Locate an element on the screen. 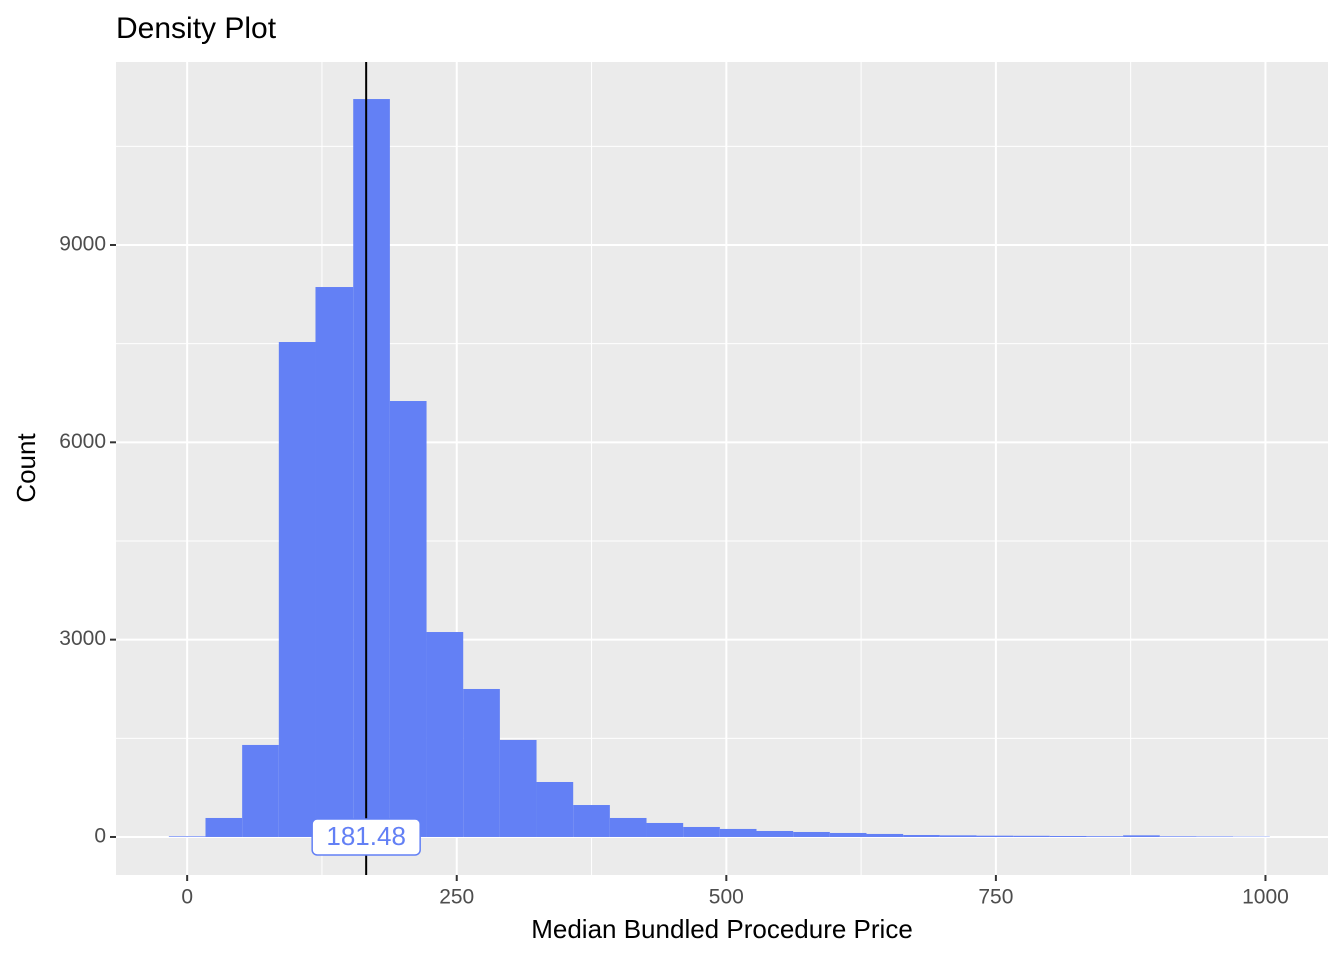 The width and height of the screenshot is (1344, 960). x-tick-label: 500 is located at coordinates (726, 897).